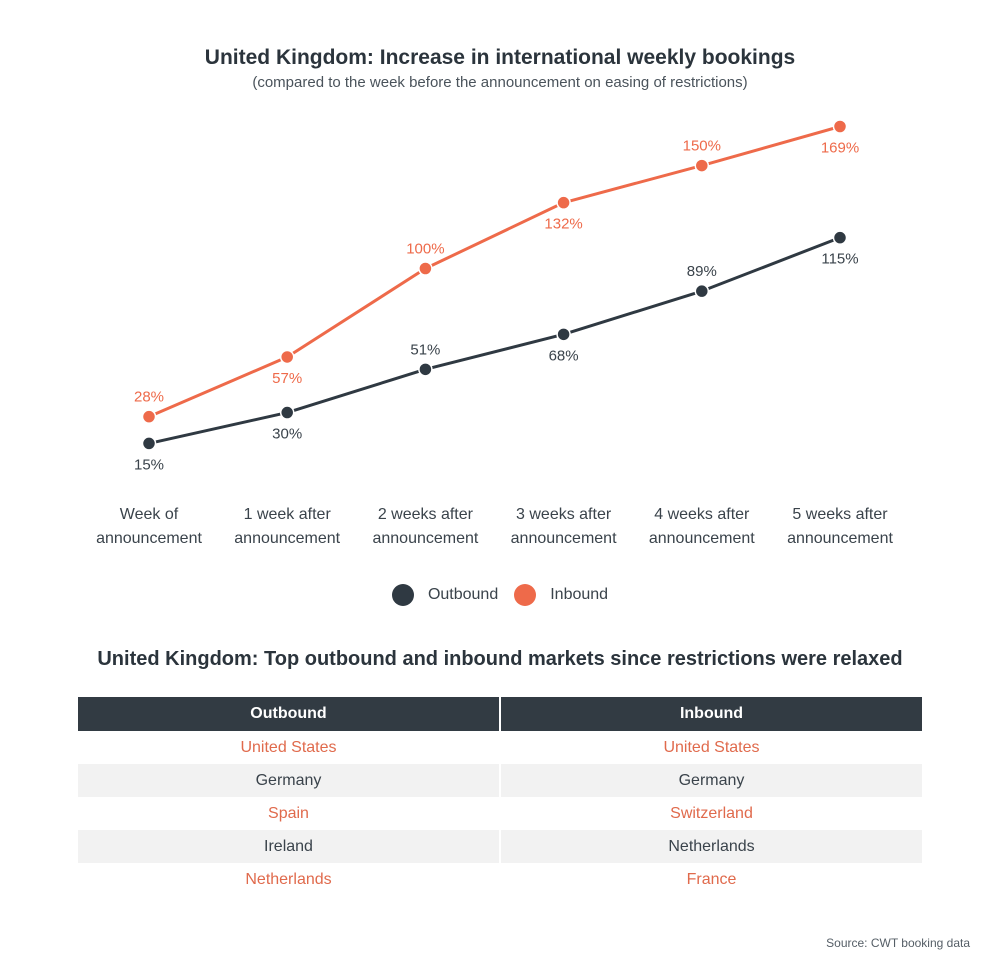  What do you see at coordinates (494, 340) in the screenshot?
I see `outbound-series-line` at bounding box center [494, 340].